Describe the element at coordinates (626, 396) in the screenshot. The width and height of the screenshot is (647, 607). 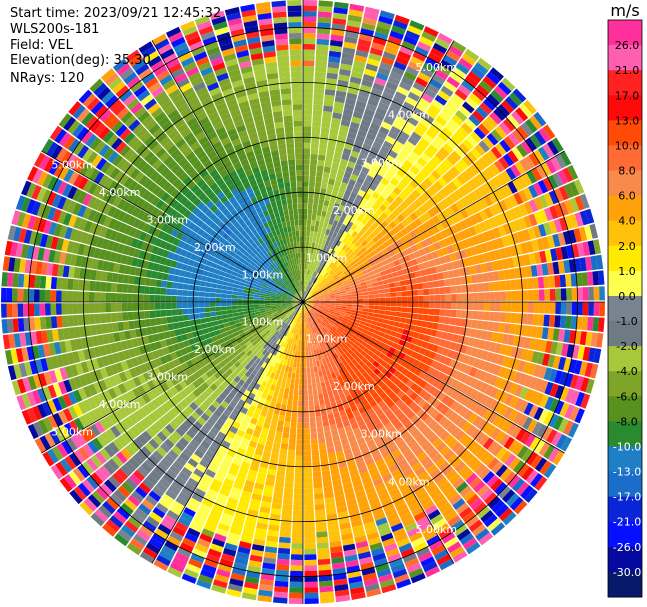
I see `colorbar-tick-label: -6.0` at that location.